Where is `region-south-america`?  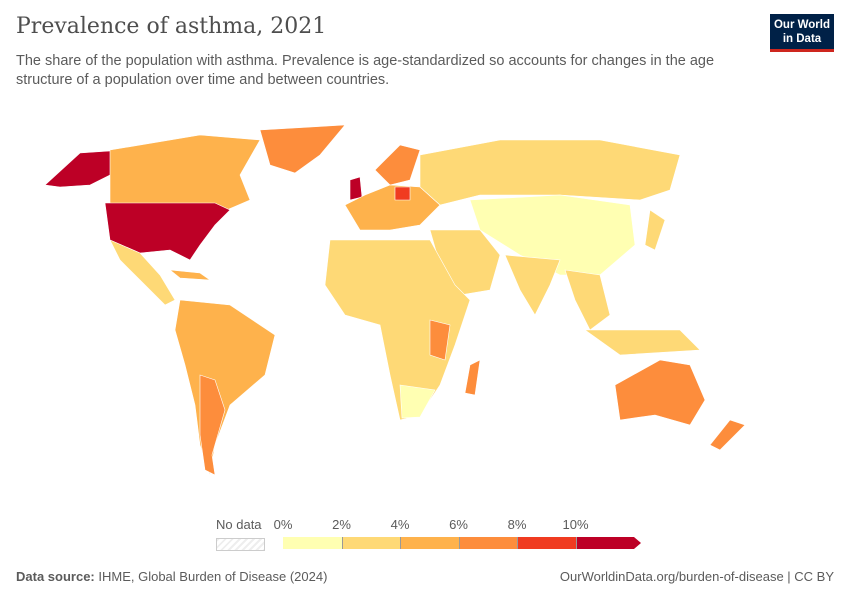
region-south-america is located at coordinates (225, 387).